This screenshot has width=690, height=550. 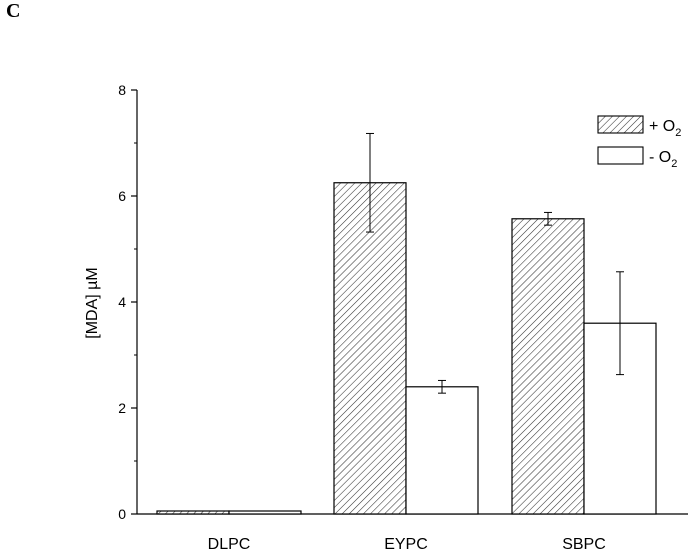 I want to click on bar-minus-o2-dlpc, so click(x=265, y=512).